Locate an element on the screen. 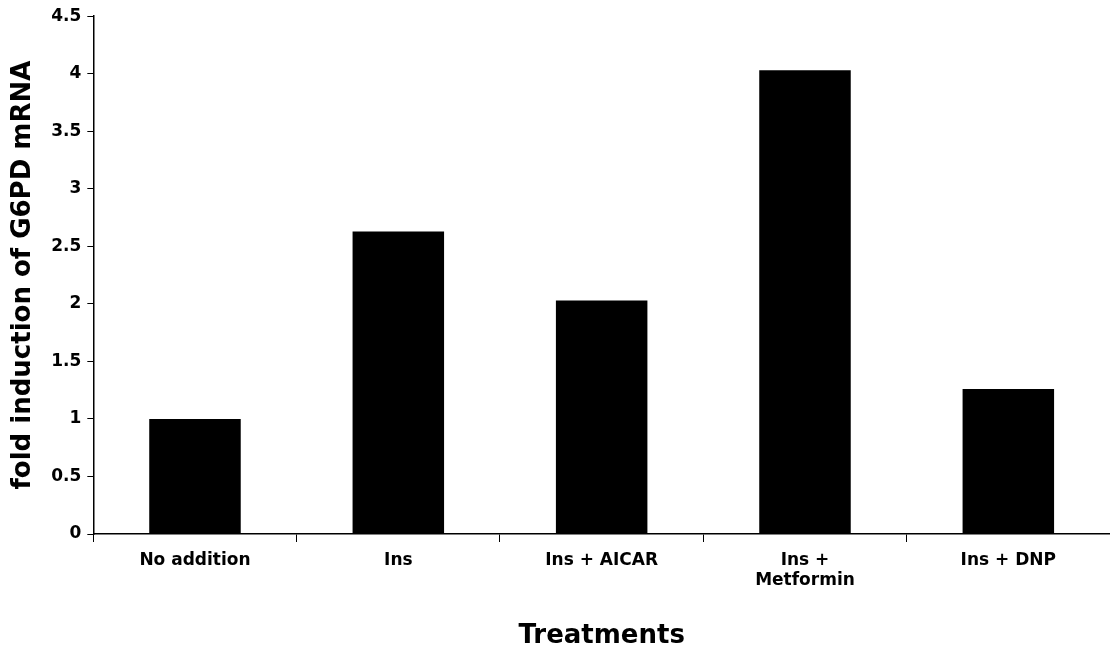  y-tick-label: 3 is located at coordinates (75, 187).